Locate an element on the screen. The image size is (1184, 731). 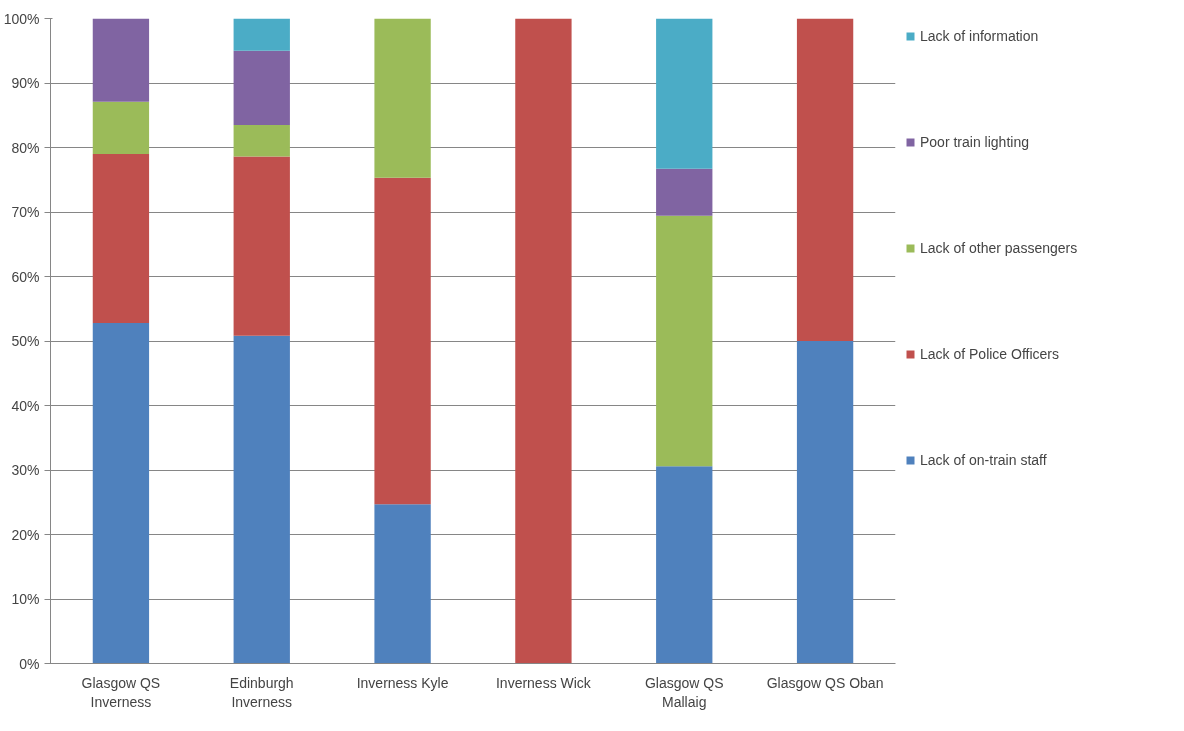
x-tick-label: Glasgow QS Oban is located at coordinates (825, 682).